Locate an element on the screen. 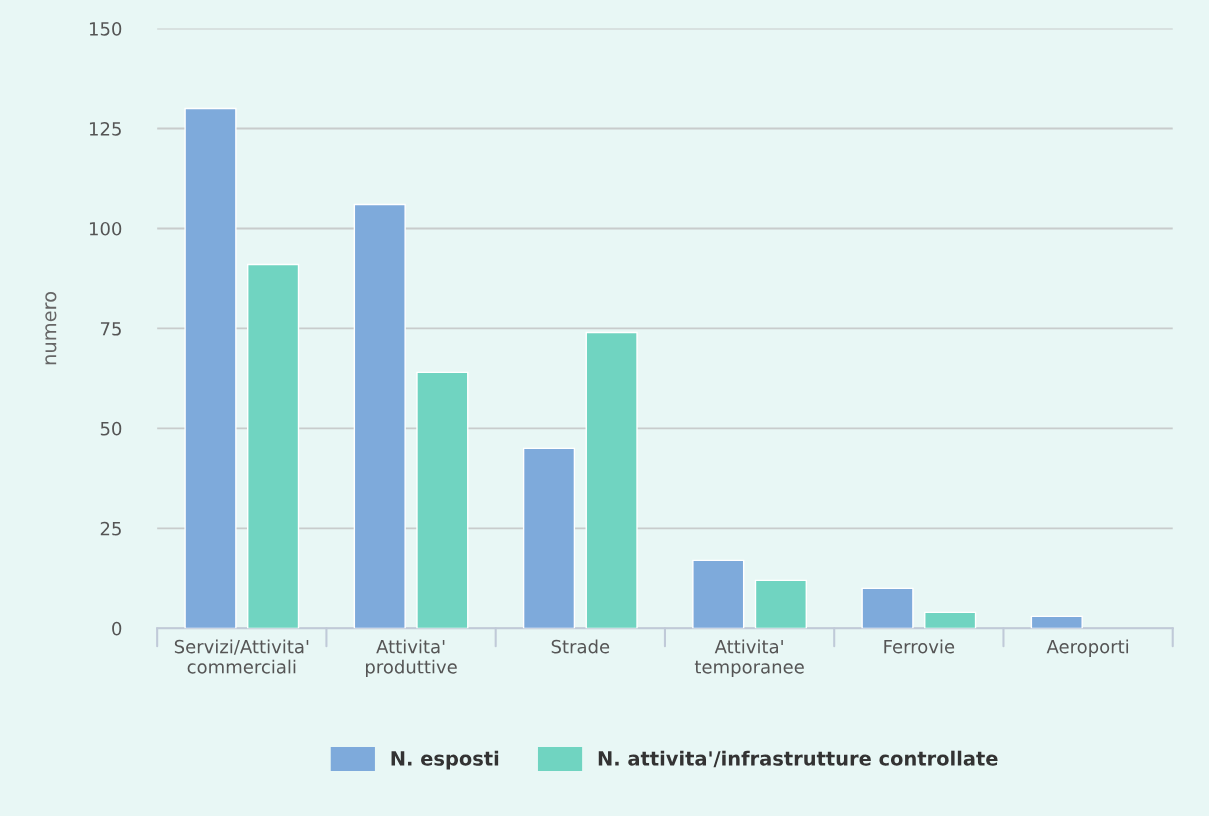  y-tick-label: 25 is located at coordinates (110, 528).